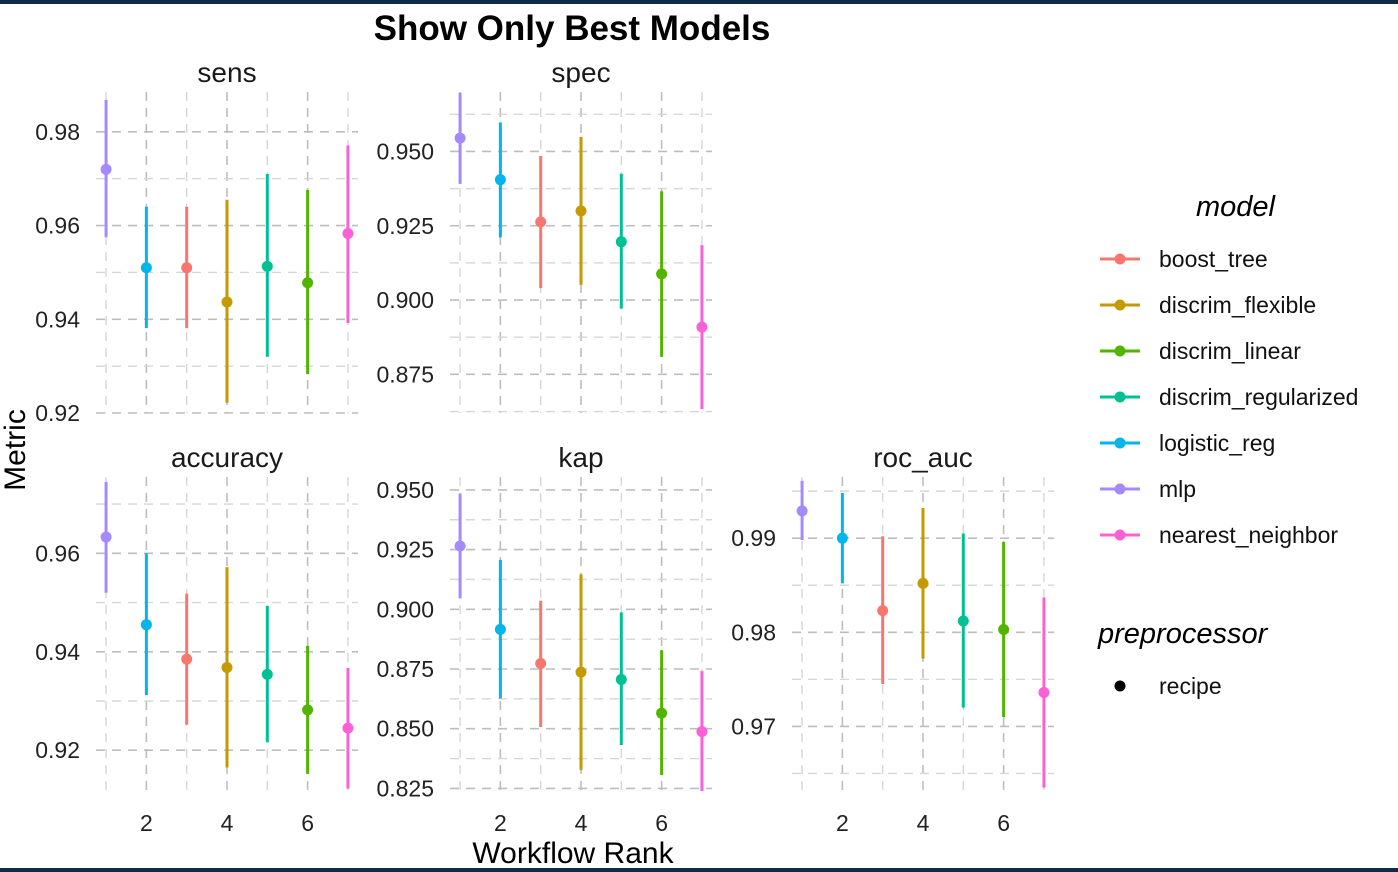 The width and height of the screenshot is (1398, 872). Describe the element at coordinates (892, 639) in the screenshot. I see `facet-panel-roc_auc: roc_auc 0.97 0.98 0.99 2 4 6` at that location.